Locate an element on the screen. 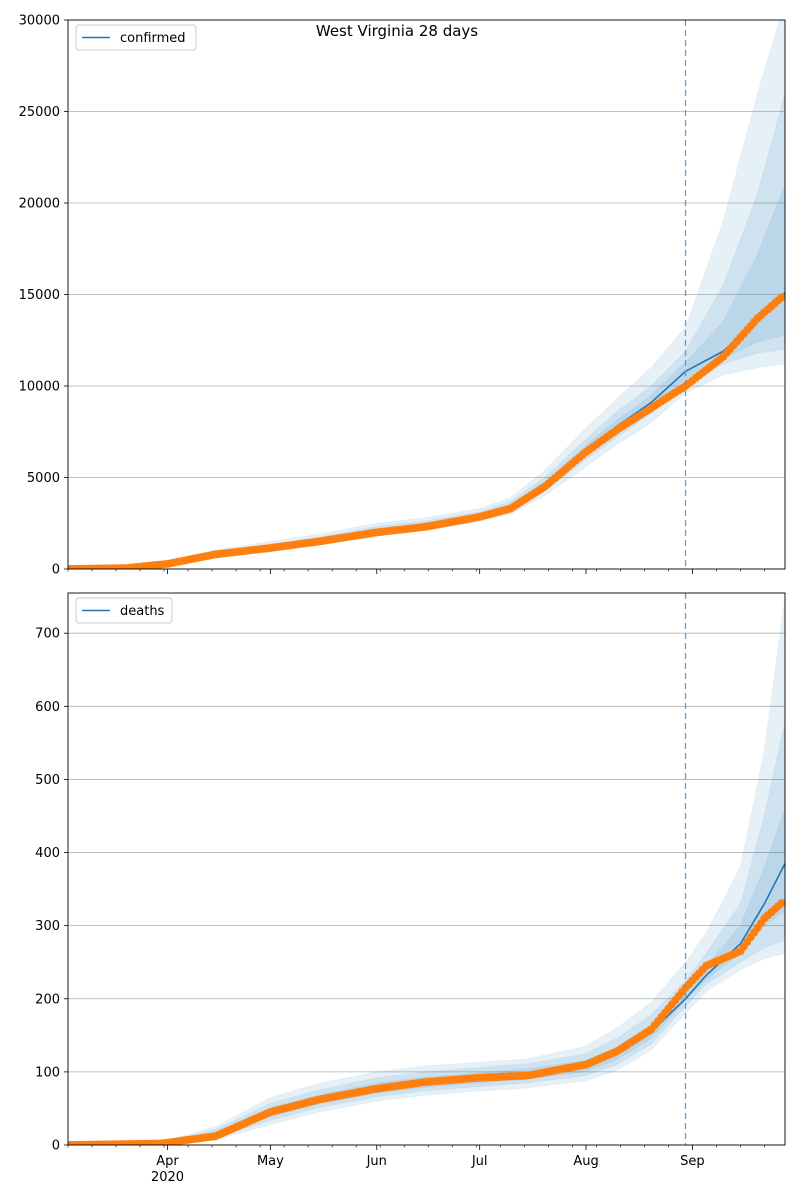  x-tick-label: Apr is located at coordinates (167, 1161).